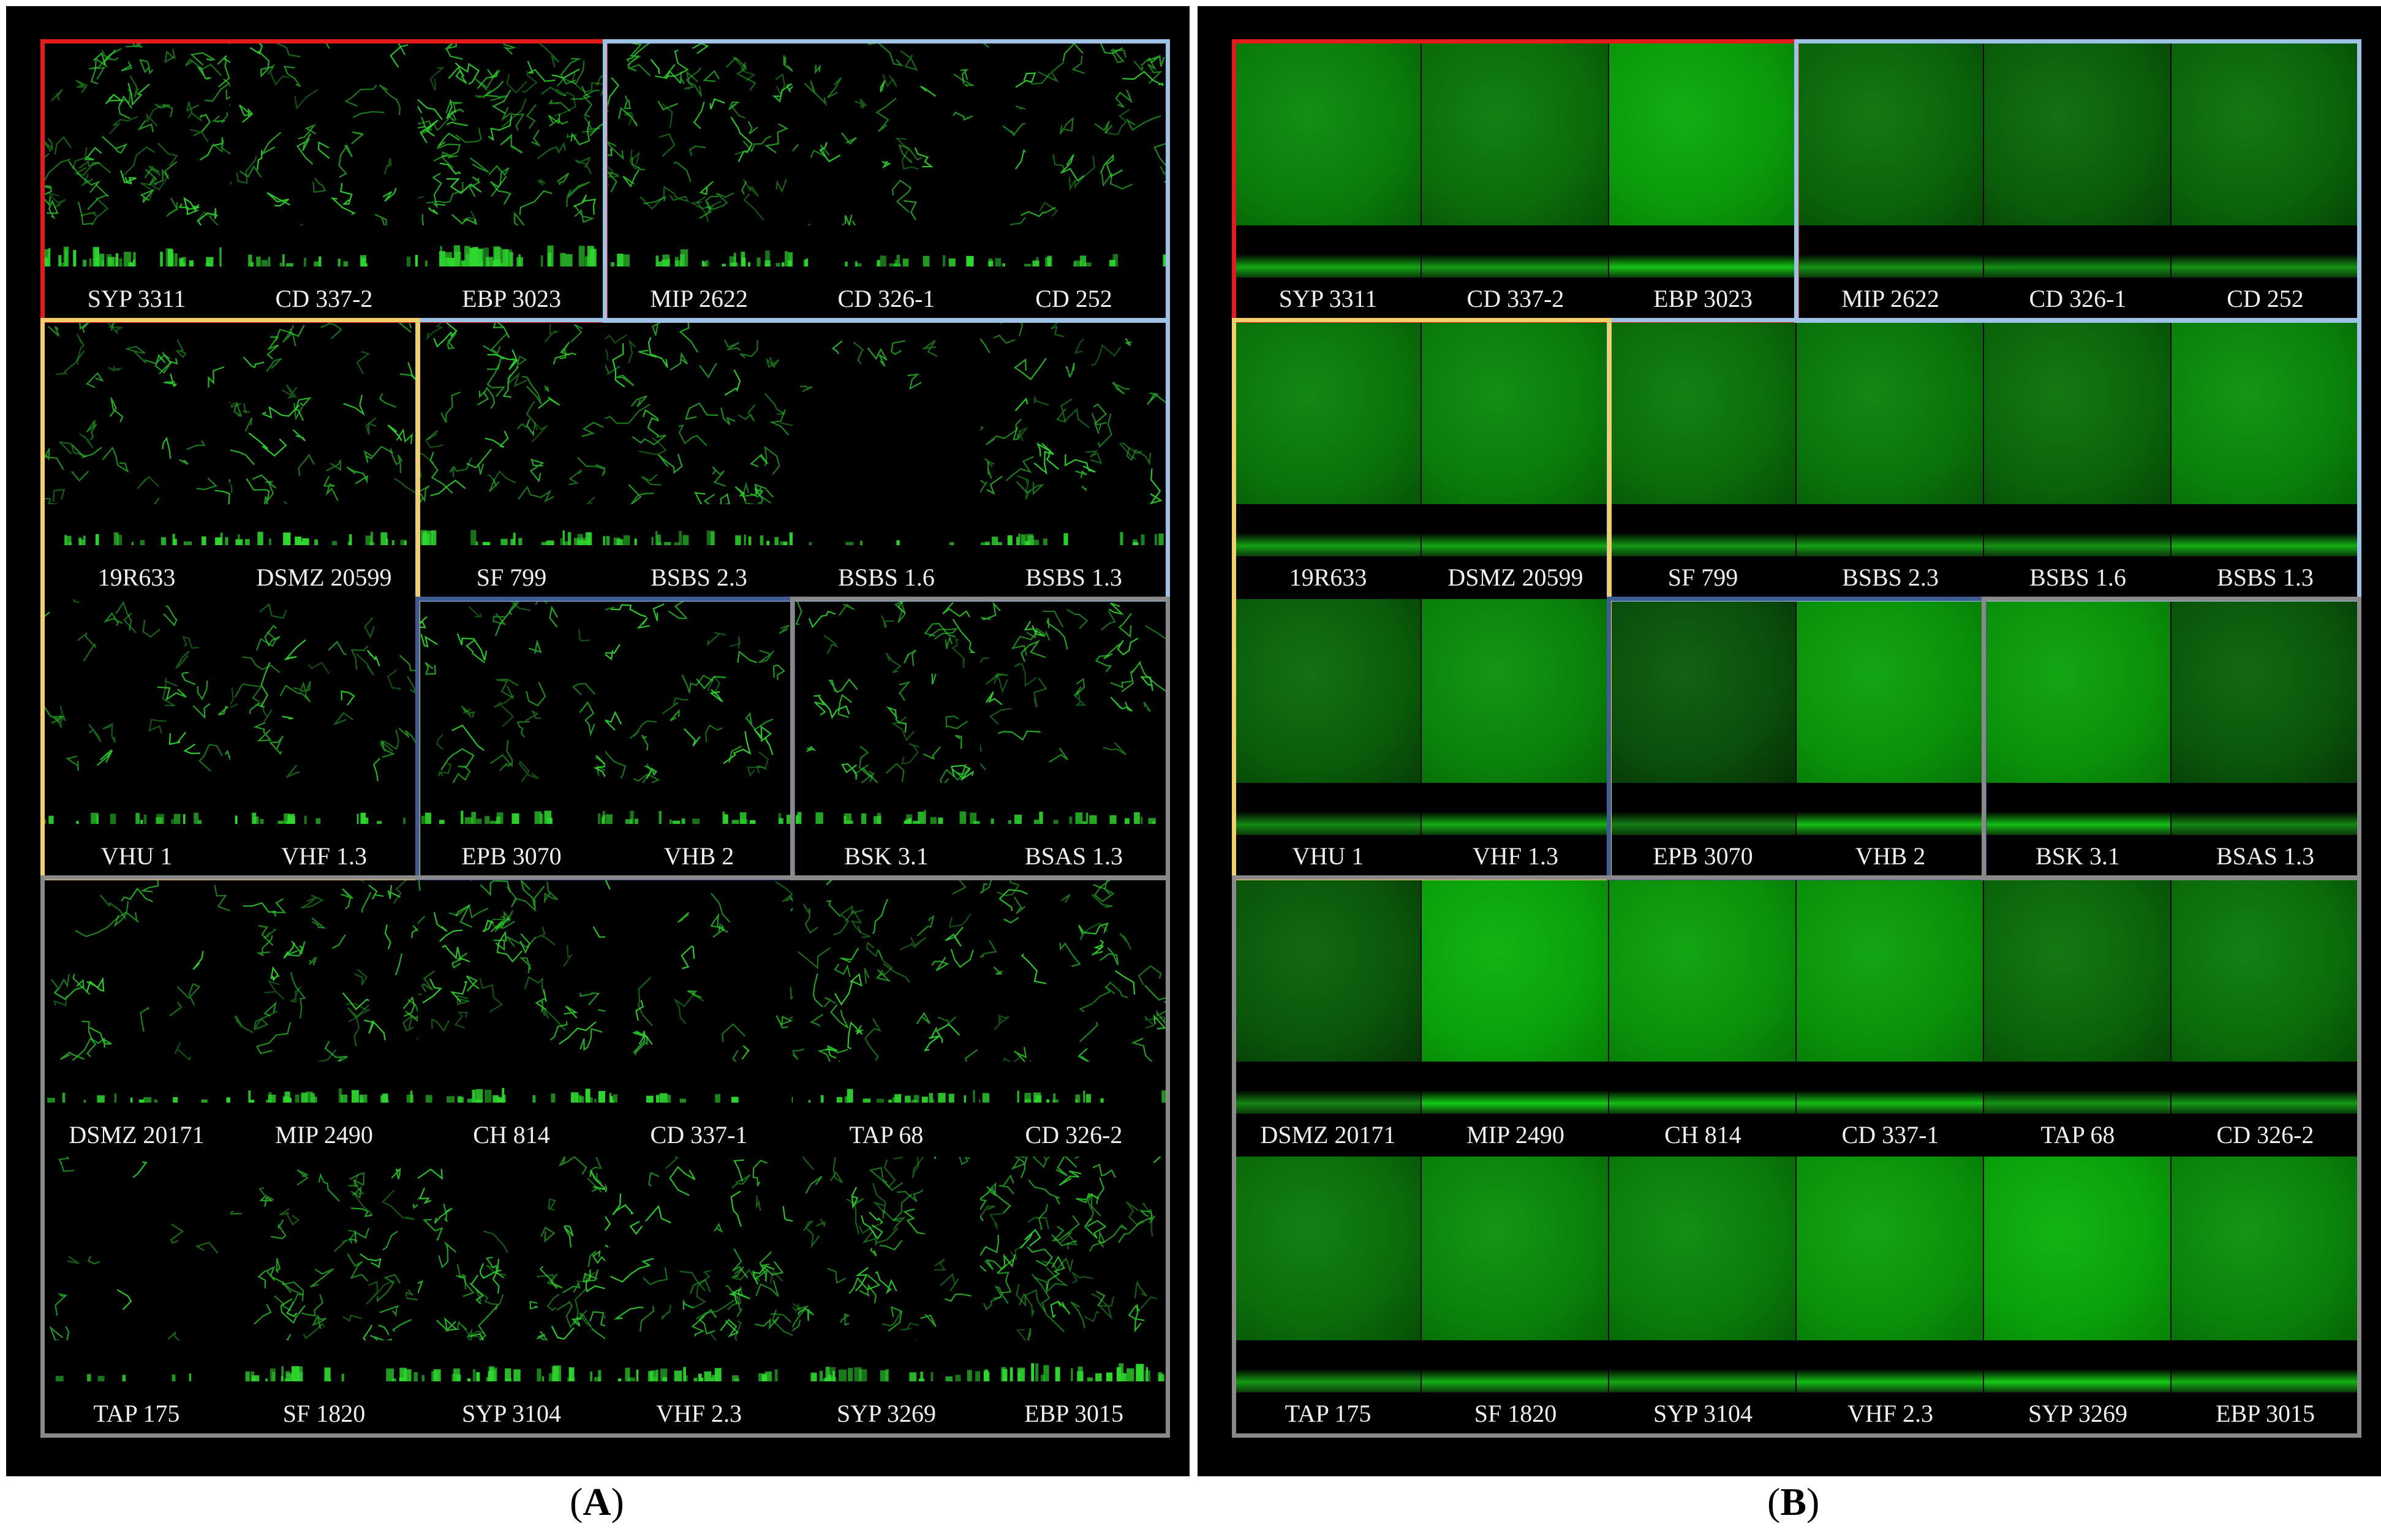 The height and width of the screenshot is (1540, 2381). Describe the element at coordinates (511, 1017) in the screenshot. I see `micrograph-tile: CH 814` at that location.